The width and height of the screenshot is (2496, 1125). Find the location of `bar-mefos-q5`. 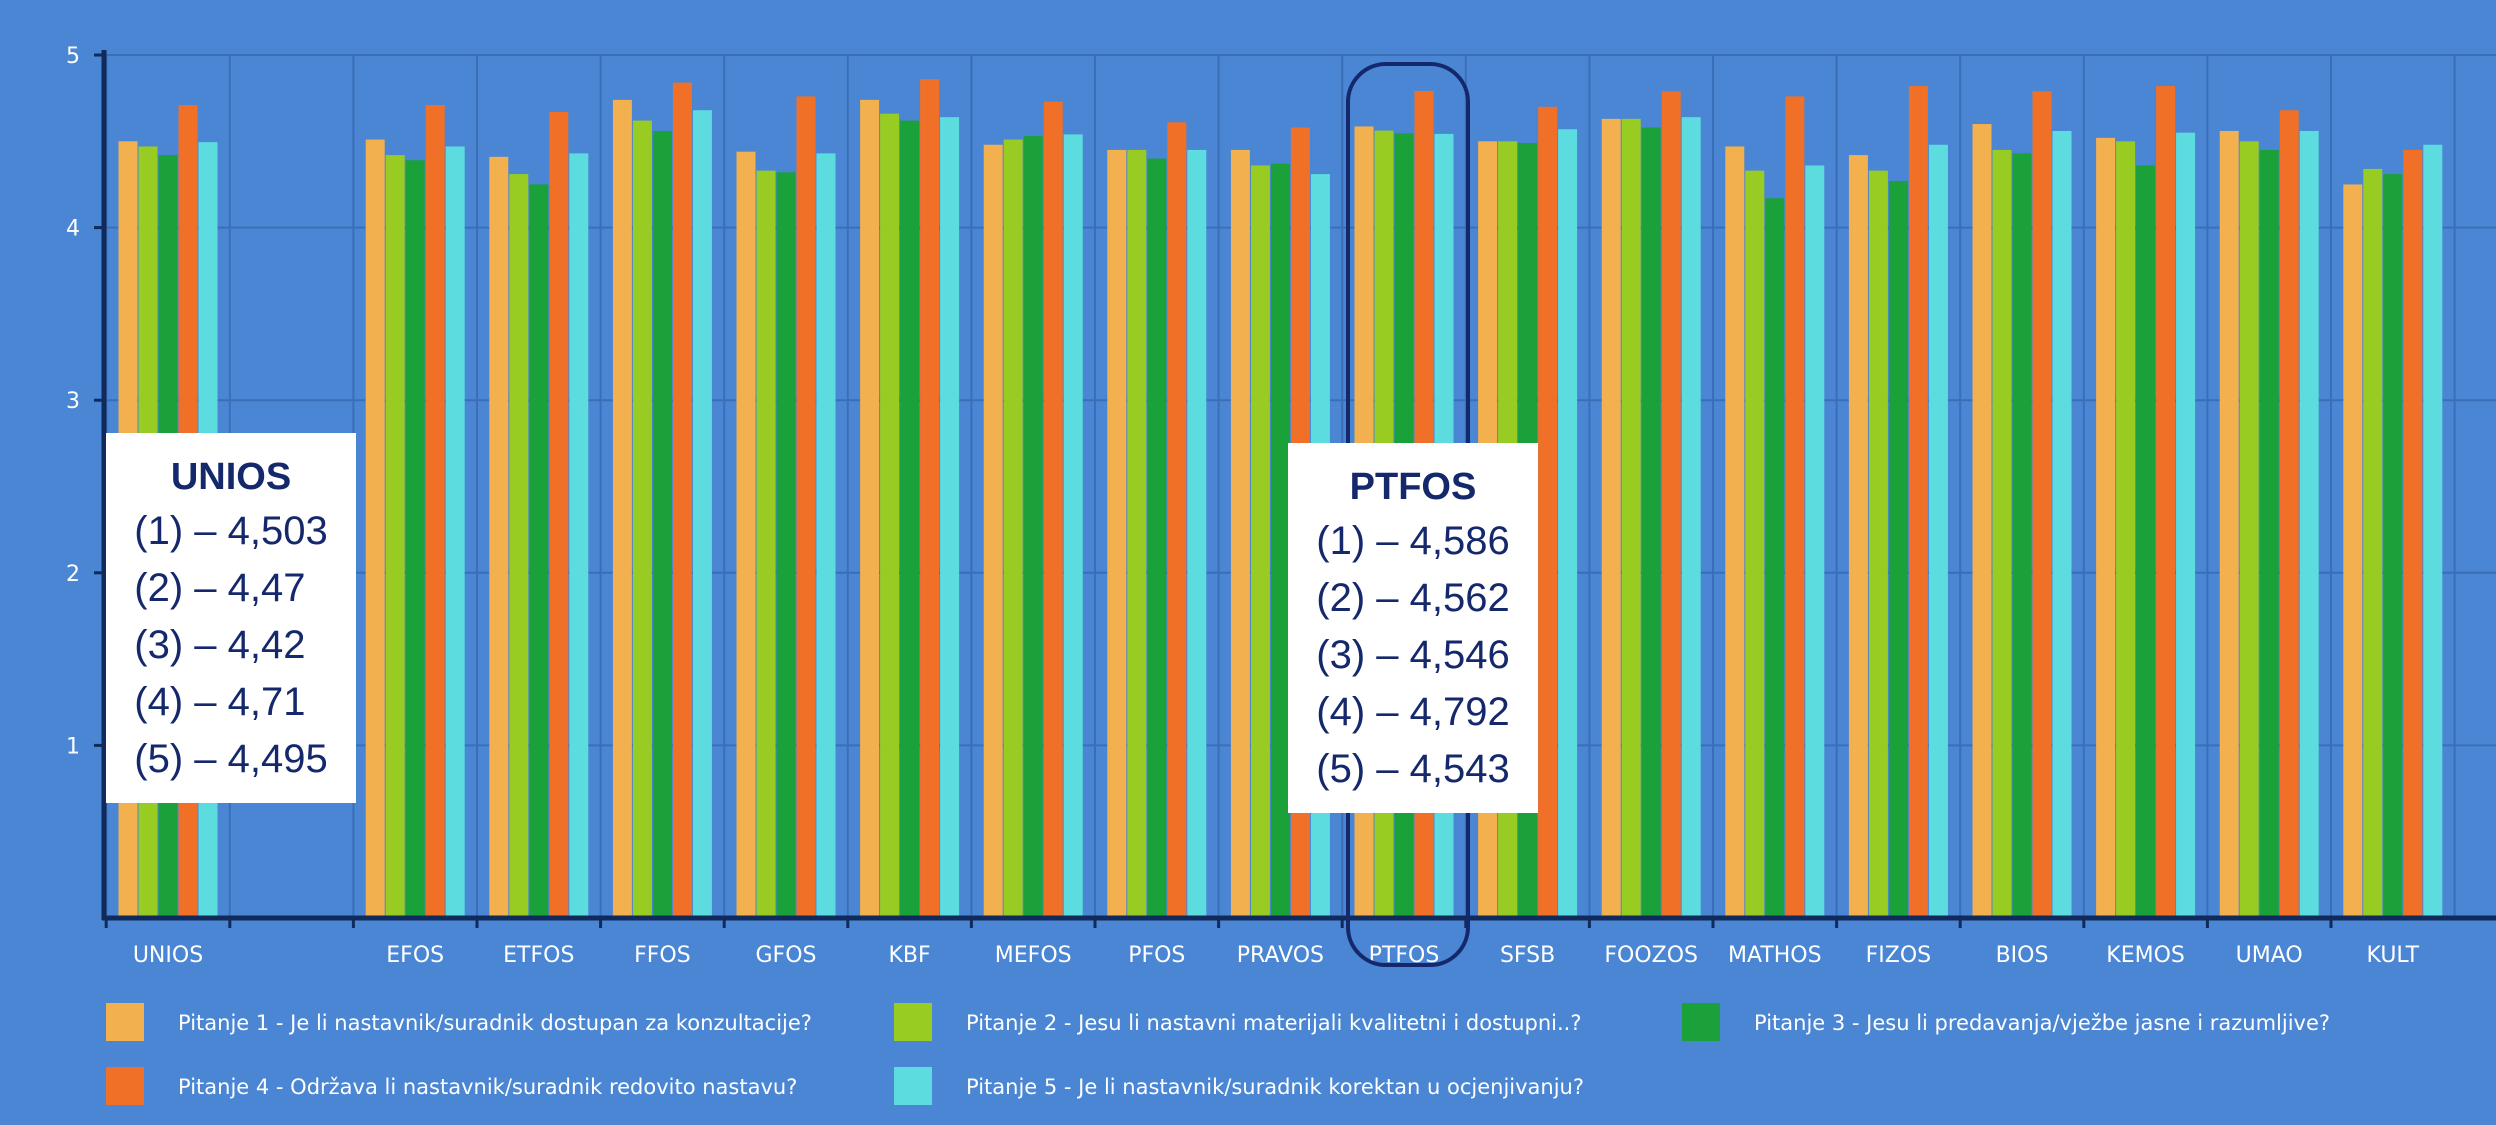

bar-mefos-q5 is located at coordinates (1073, 526).